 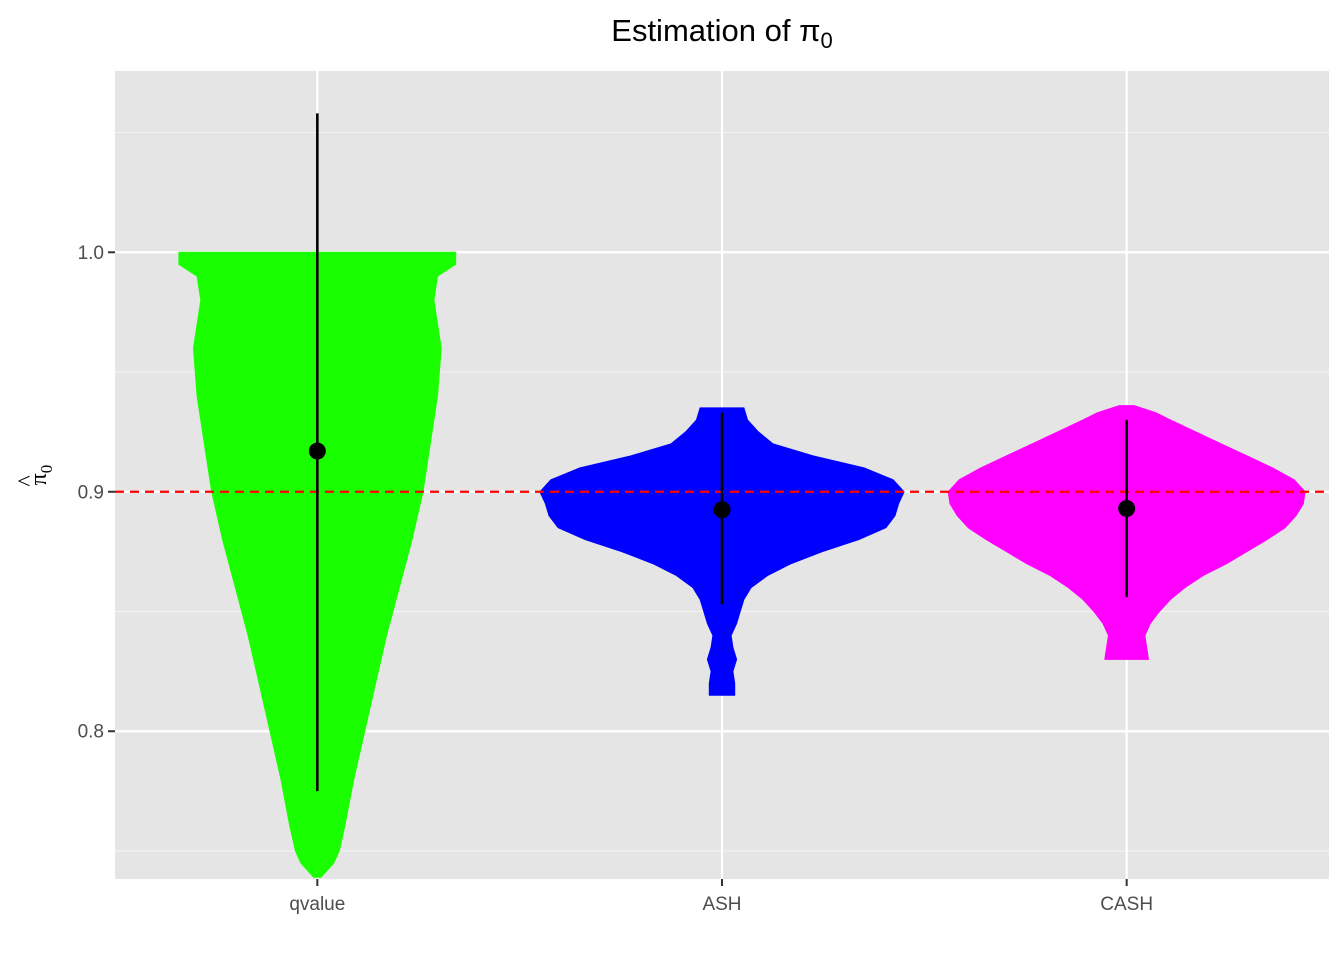 What do you see at coordinates (27, 480) in the screenshot?
I see `y-axis-title-hat: ^` at bounding box center [27, 480].